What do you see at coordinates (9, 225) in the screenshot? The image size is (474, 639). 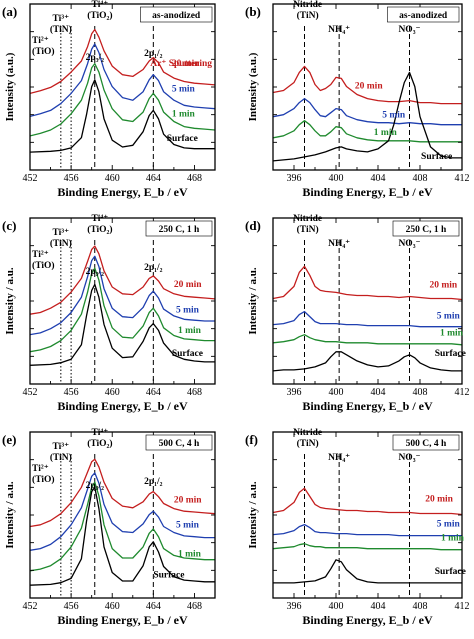 I see `panel-label: (c)` at bounding box center [9, 225].